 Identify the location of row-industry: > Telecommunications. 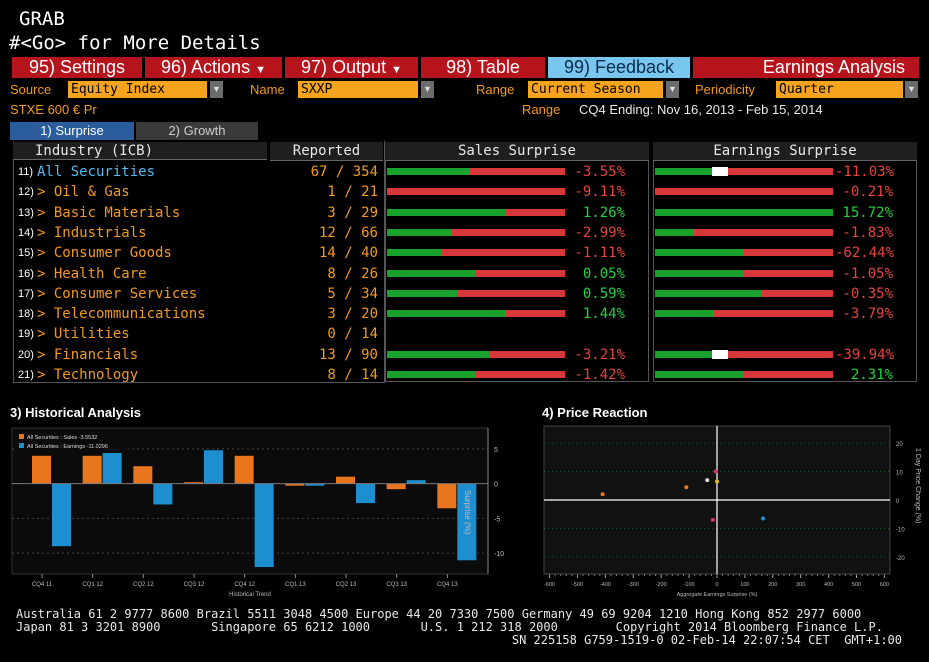
(121, 314).